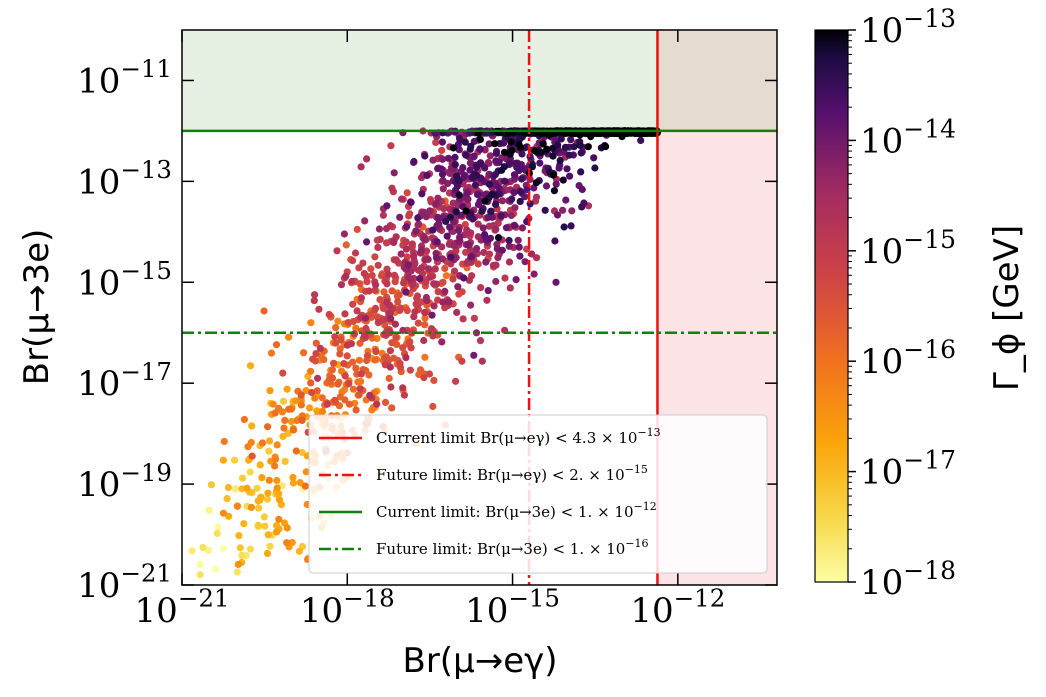  What do you see at coordinates (1007, 308) in the screenshot?
I see `colorbar-label: Γ_ϕ [GeV]` at bounding box center [1007, 308].